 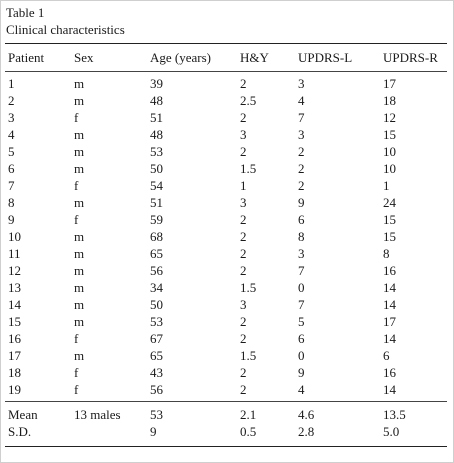 I want to click on cell-hy: 1, so click(x=243, y=185).